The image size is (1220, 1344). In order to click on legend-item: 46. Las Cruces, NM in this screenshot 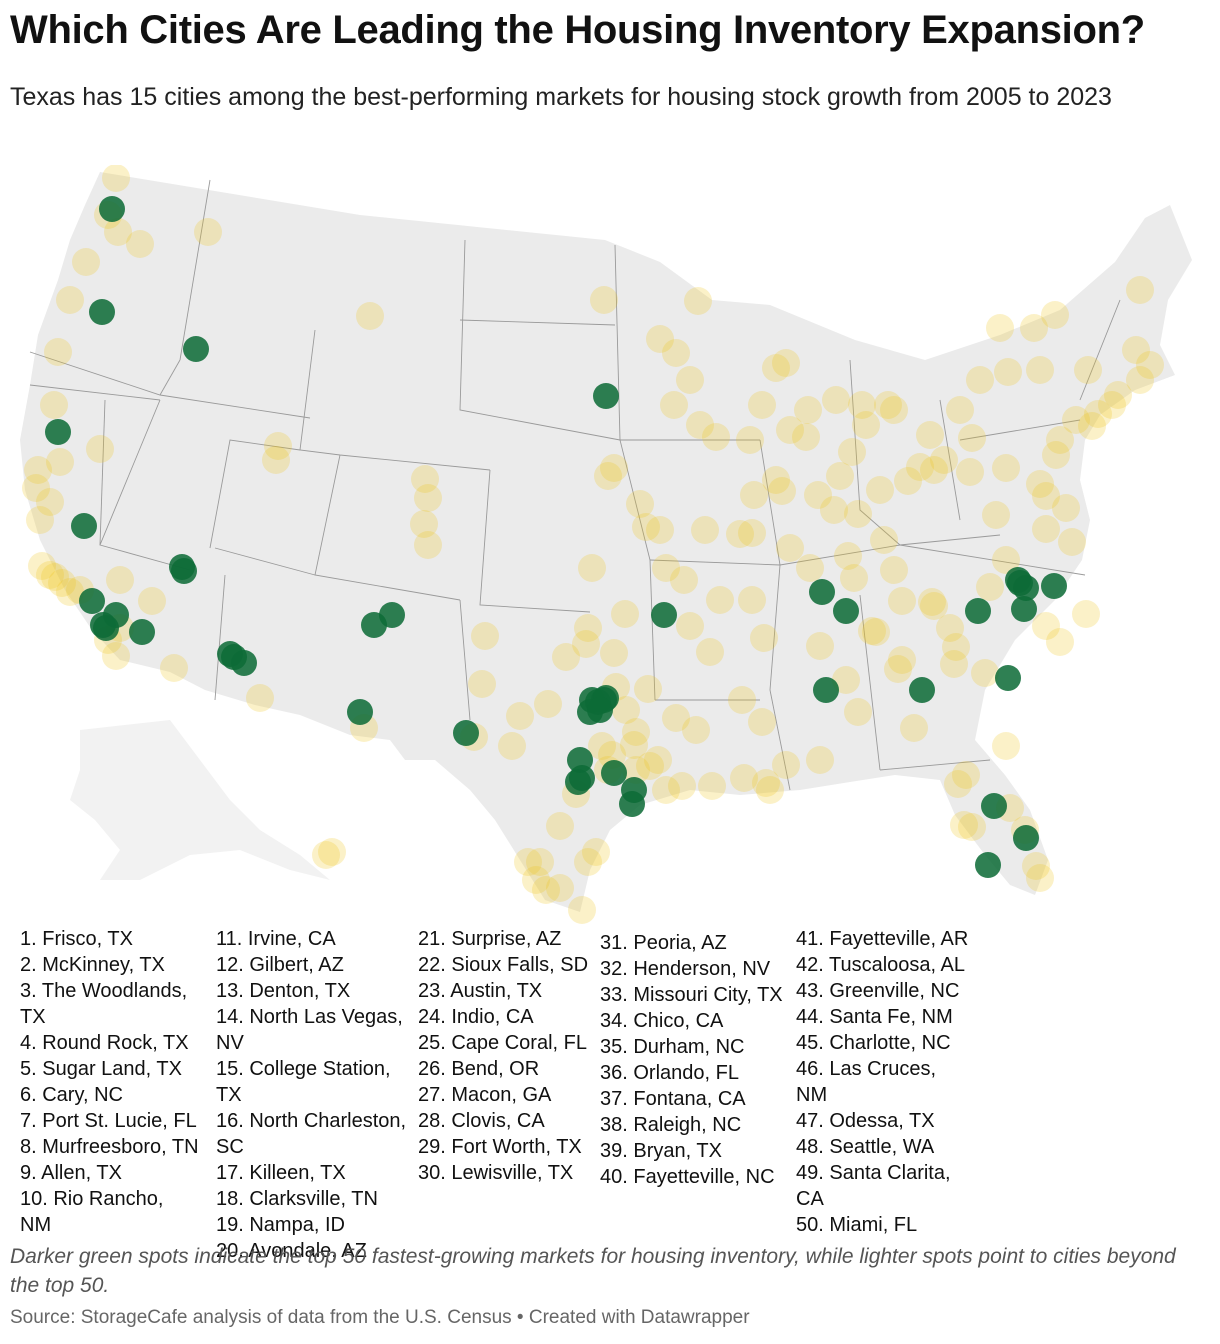, I will do `click(866, 1082)`.